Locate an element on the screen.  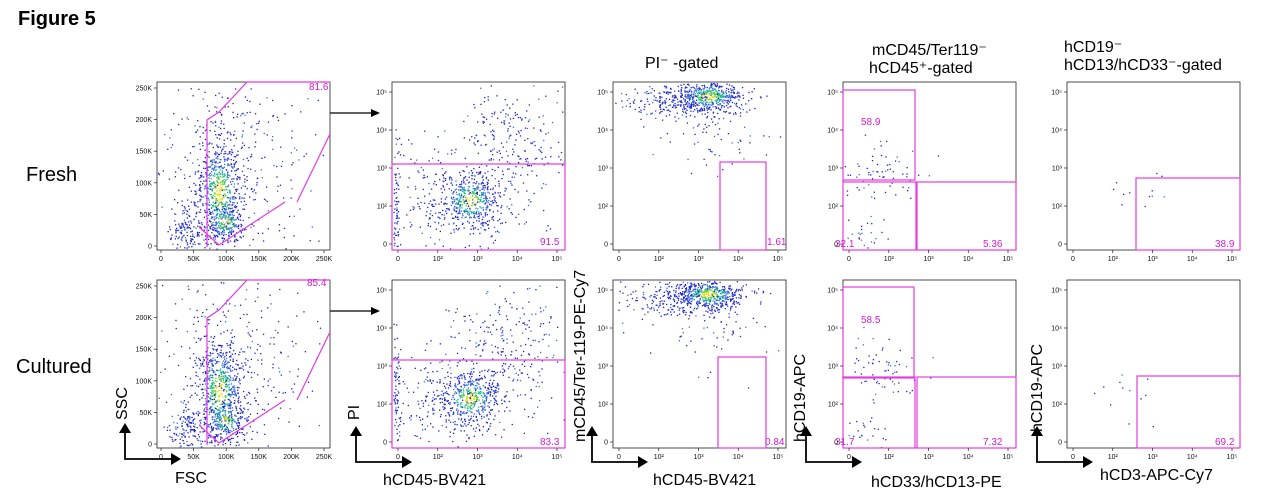
axis-arrow-head-right is located at coordinates (643, 462).